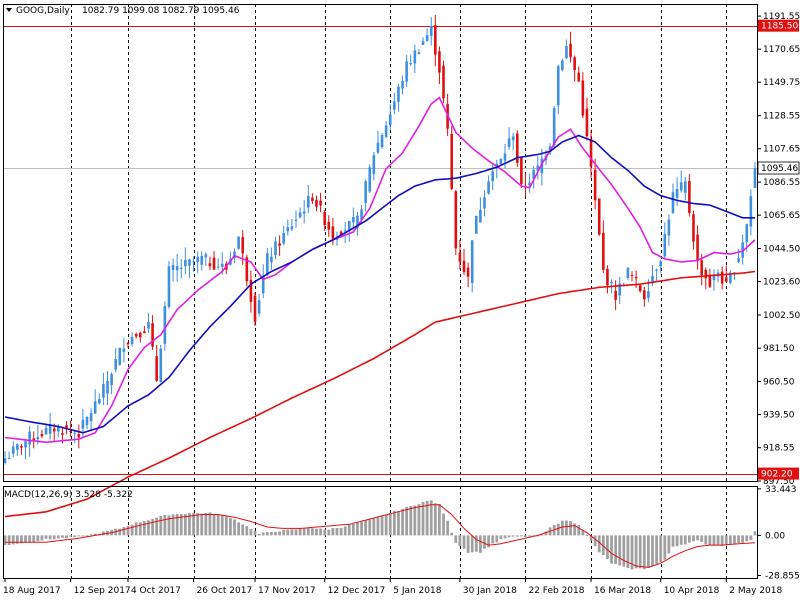 This screenshot has height=604, width=800. What do you see at coordinates (417, 591) in the screenshot?
I see `x-tick-label: 5 Jan 2018` at bounding box center [417, 591].